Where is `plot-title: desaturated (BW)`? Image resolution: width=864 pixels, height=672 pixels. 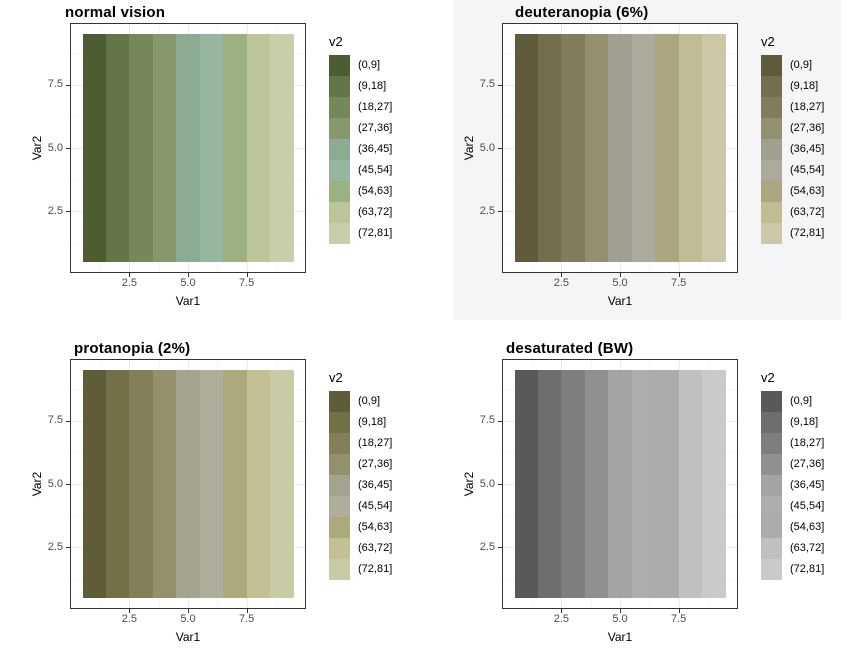 plot-title: desaturated (BW) is located at coordinates (570, 348).